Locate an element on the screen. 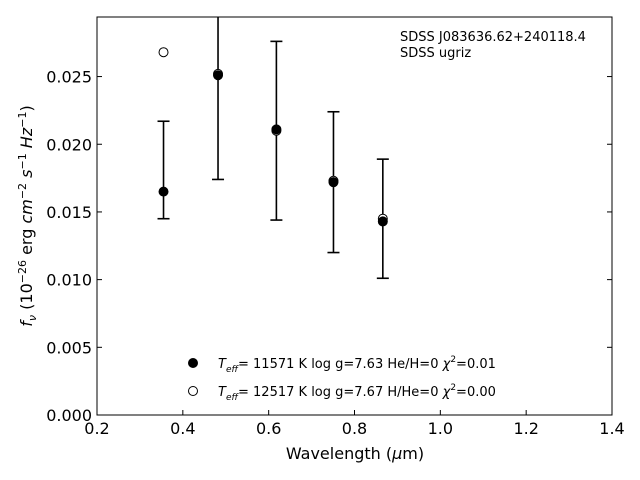  x-axis-label: Wavelength (μm) is located at coordinates (355, 453).